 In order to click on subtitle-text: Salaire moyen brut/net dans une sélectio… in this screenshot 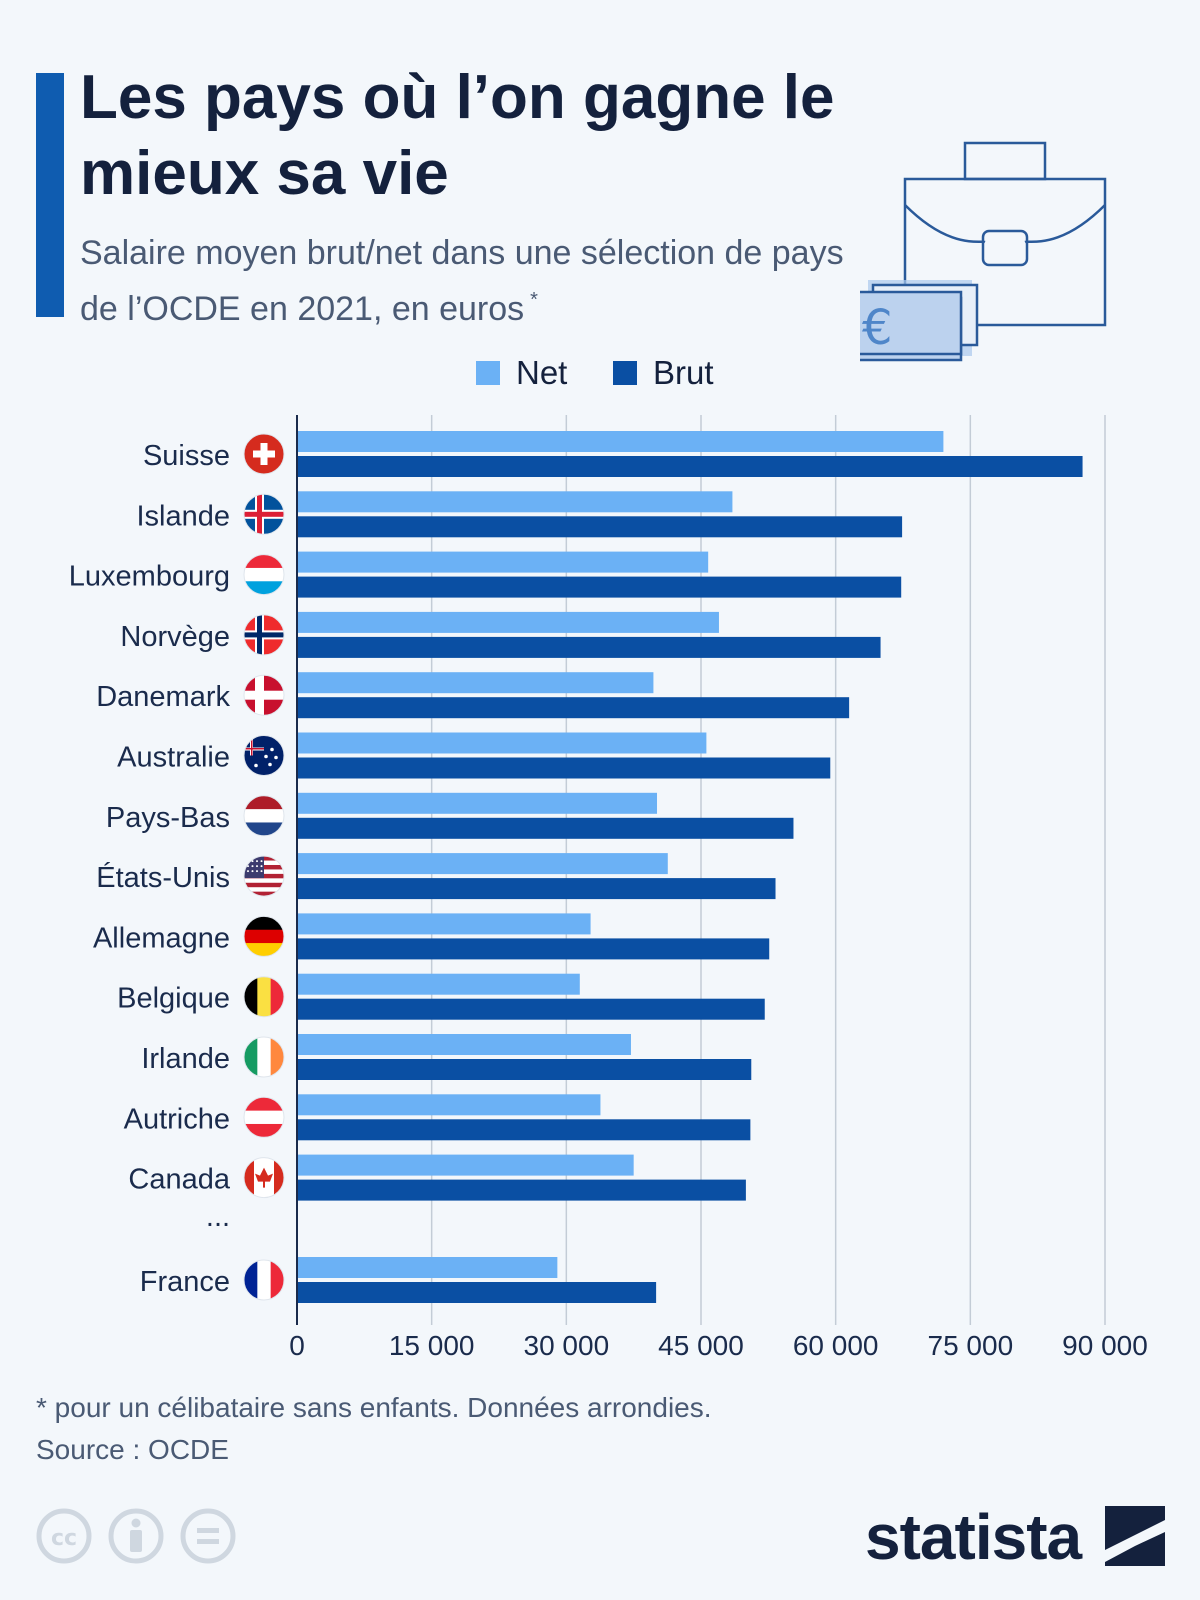, I will do `click(462, 281)`.